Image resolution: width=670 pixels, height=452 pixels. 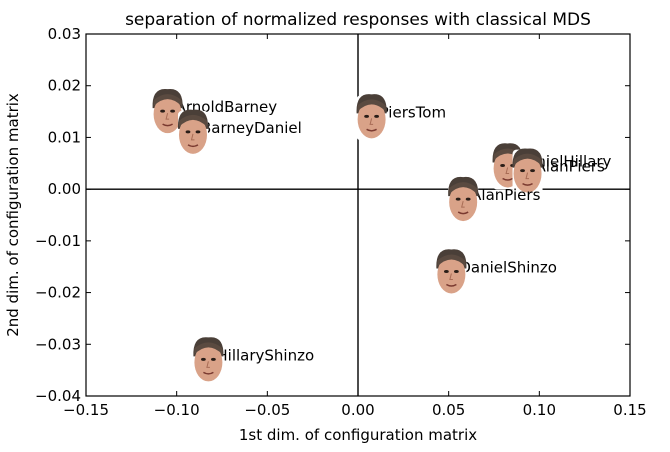 What do you see at coordinates (64, 34) in the screenshot?
I see `y-tick-label: 0.03` at bounding box center [64, 34].